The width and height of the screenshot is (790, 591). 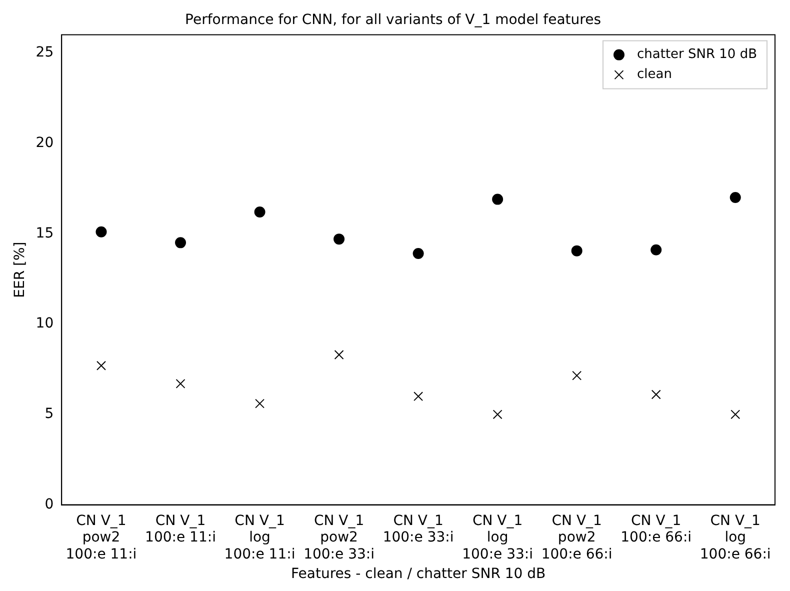 What do you see at coordinates (498, 537) in the screenshot?
I see `x-tick-label: CN V_1 log 100:e 33:i` at bounding box center [498, 537].